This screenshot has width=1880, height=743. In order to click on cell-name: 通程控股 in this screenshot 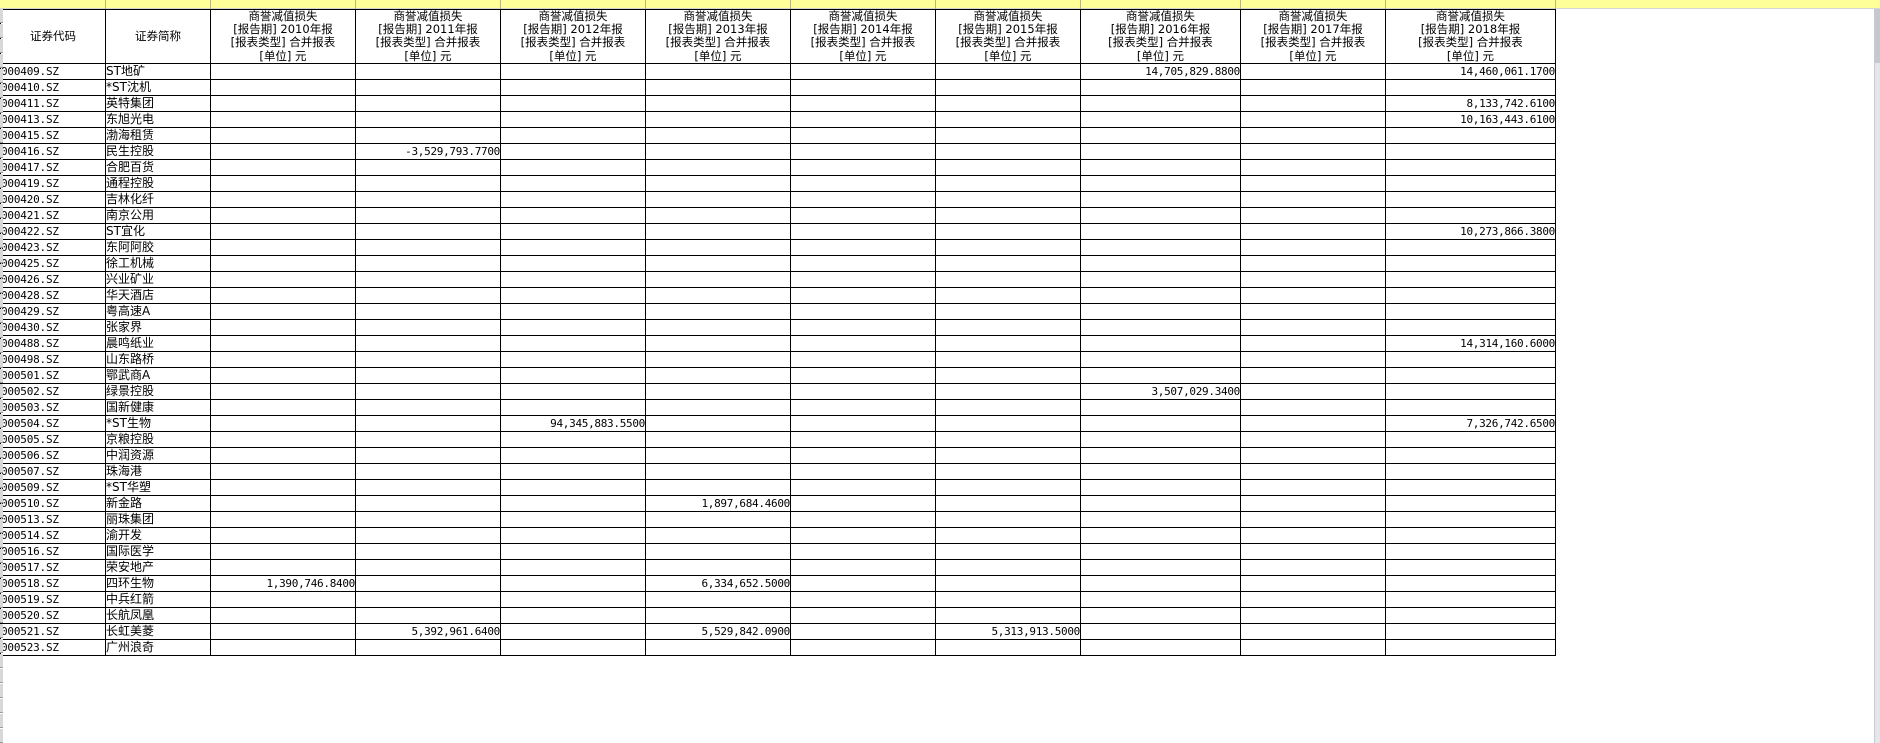, I will do `click(158, 183)`.